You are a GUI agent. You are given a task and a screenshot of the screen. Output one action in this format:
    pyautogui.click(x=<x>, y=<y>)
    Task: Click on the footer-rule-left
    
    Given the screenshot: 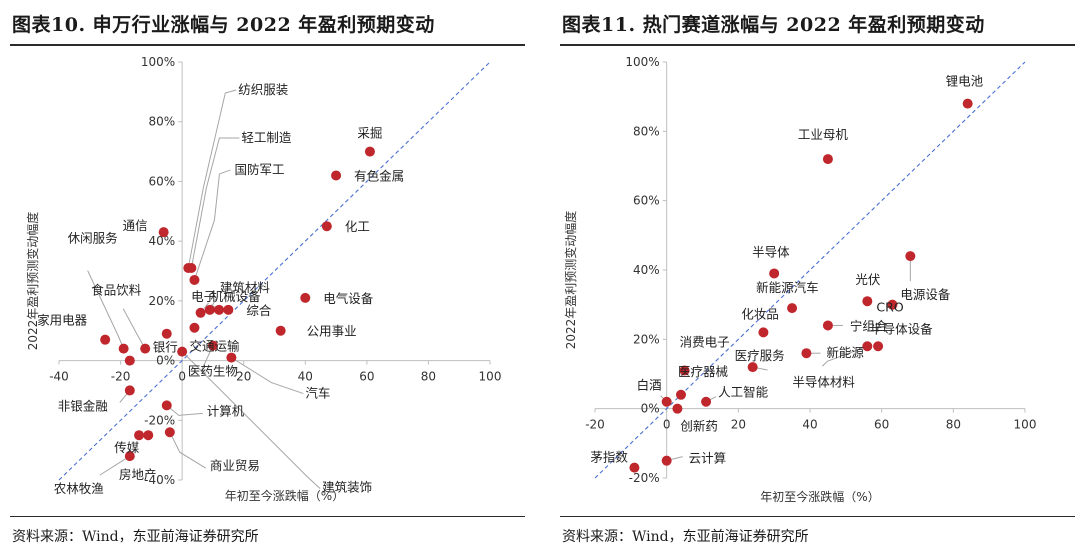 What is the action you would take?
    pyautogui.click(x=267, y=516)
    